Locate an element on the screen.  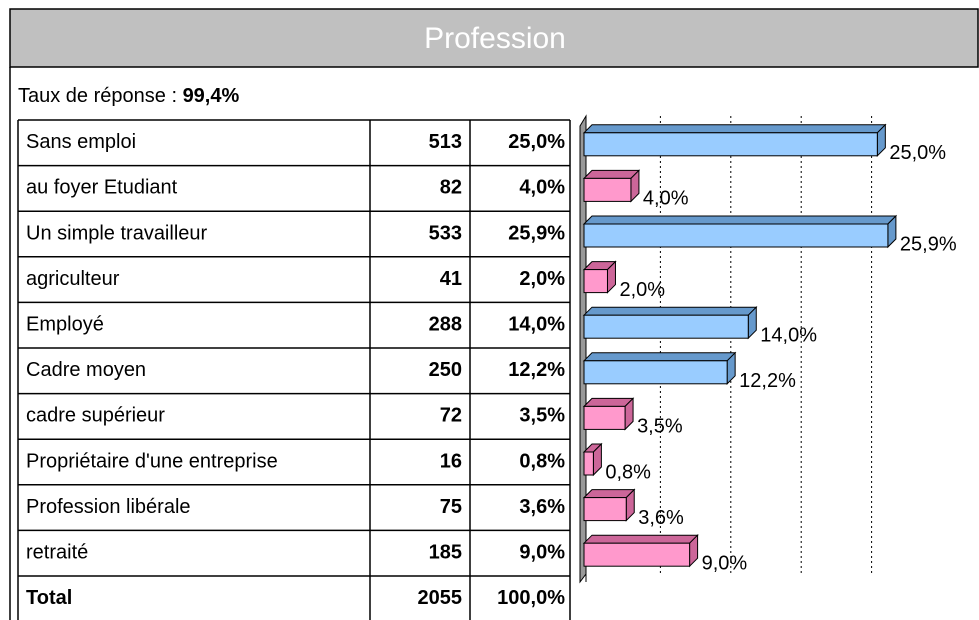
title: Profession is located at coordinates (495, 38).